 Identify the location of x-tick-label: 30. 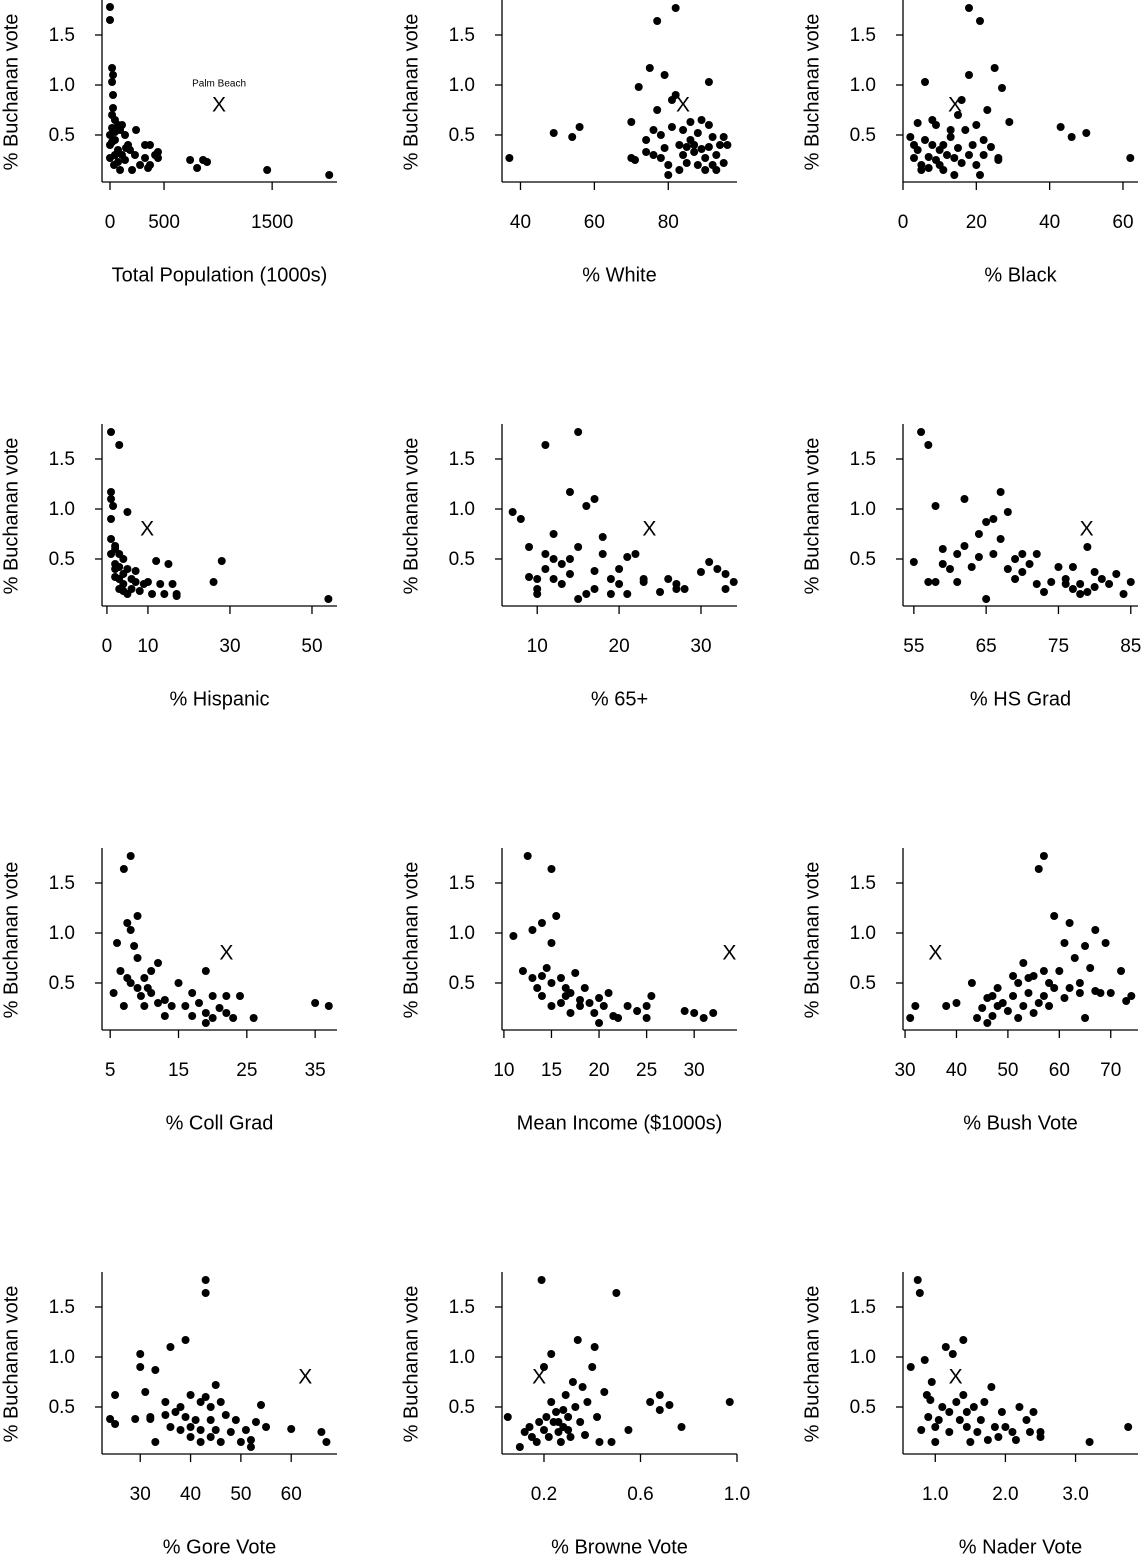
(229, 646).